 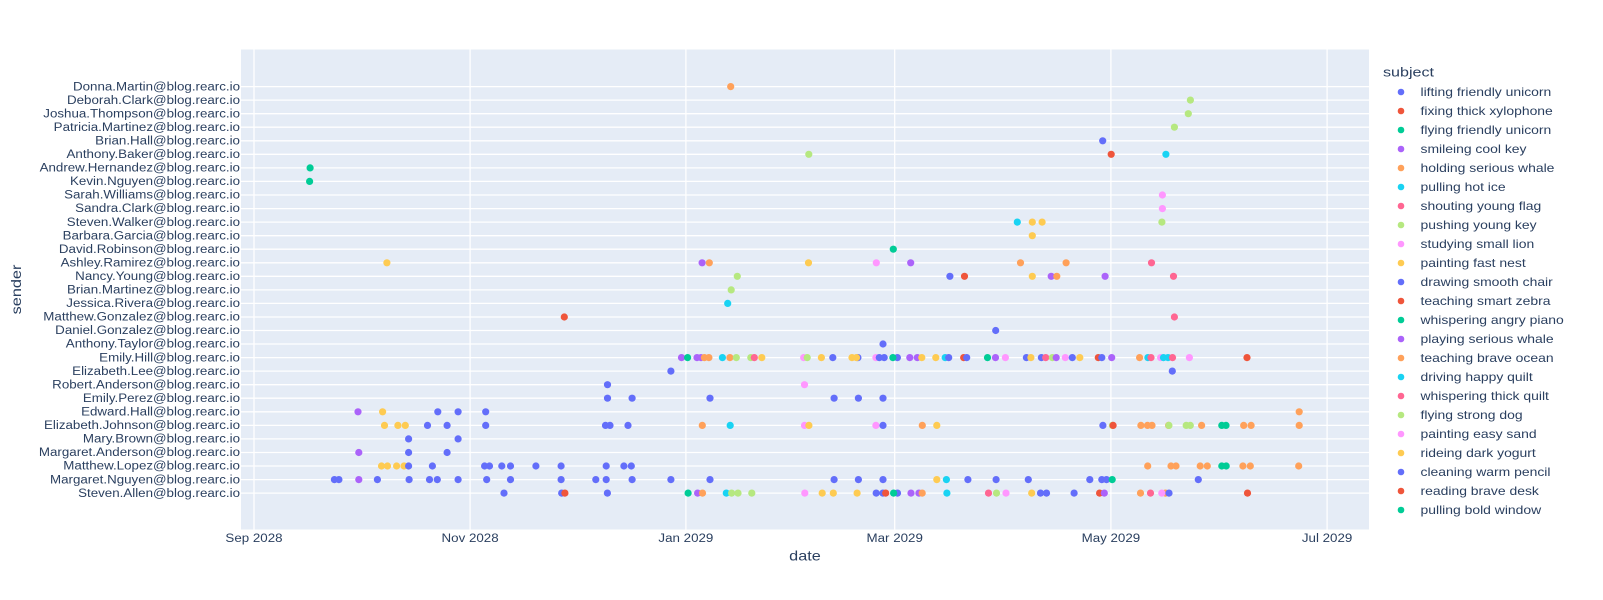 What do you see at coordinates (1481, 510) in the screenshot?
I see `svg-text: pulling bold window` at bounding box center [1481, 510].